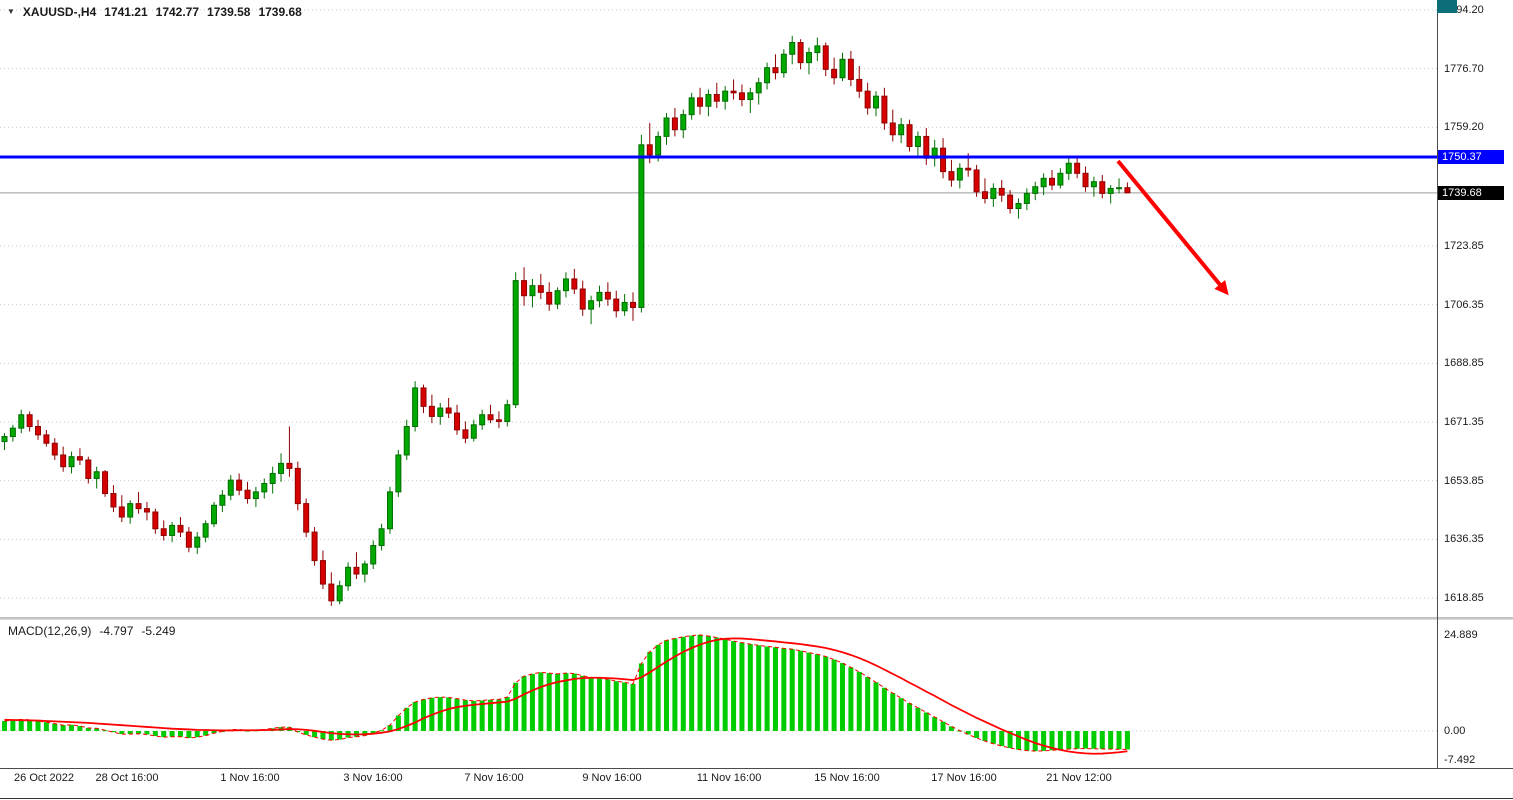 The height and width of the screenshot is (800, 1513). Describe the element at coordinates (1464, 245) in the screenshot. I see `price-axis-label: 1723.85` at that location.